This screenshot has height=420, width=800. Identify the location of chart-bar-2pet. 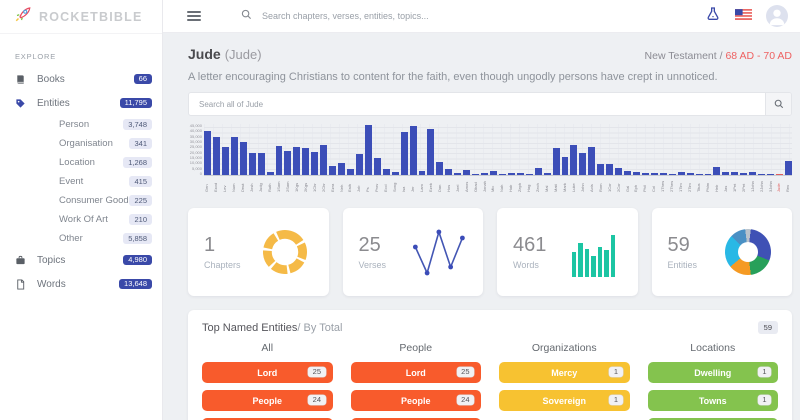
(744, 174).